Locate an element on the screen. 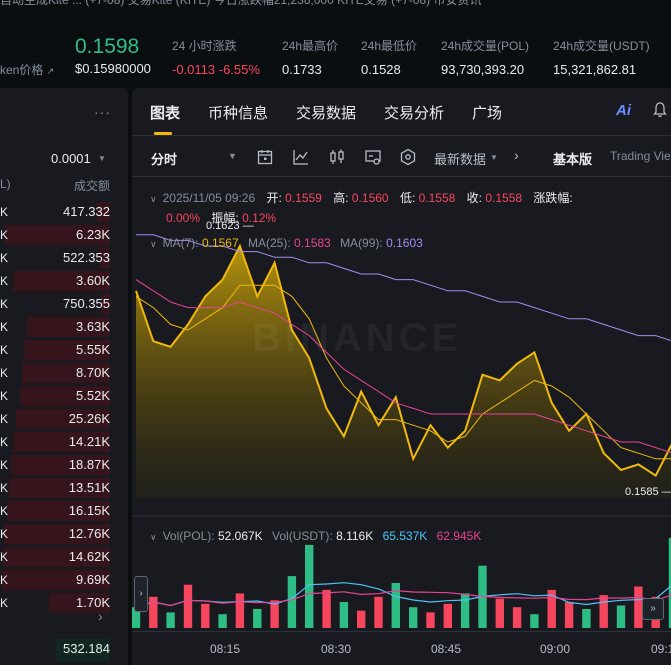 The width and height of the screenshot is (671, 665). calendar-icon is located at coordinates (265, 157).